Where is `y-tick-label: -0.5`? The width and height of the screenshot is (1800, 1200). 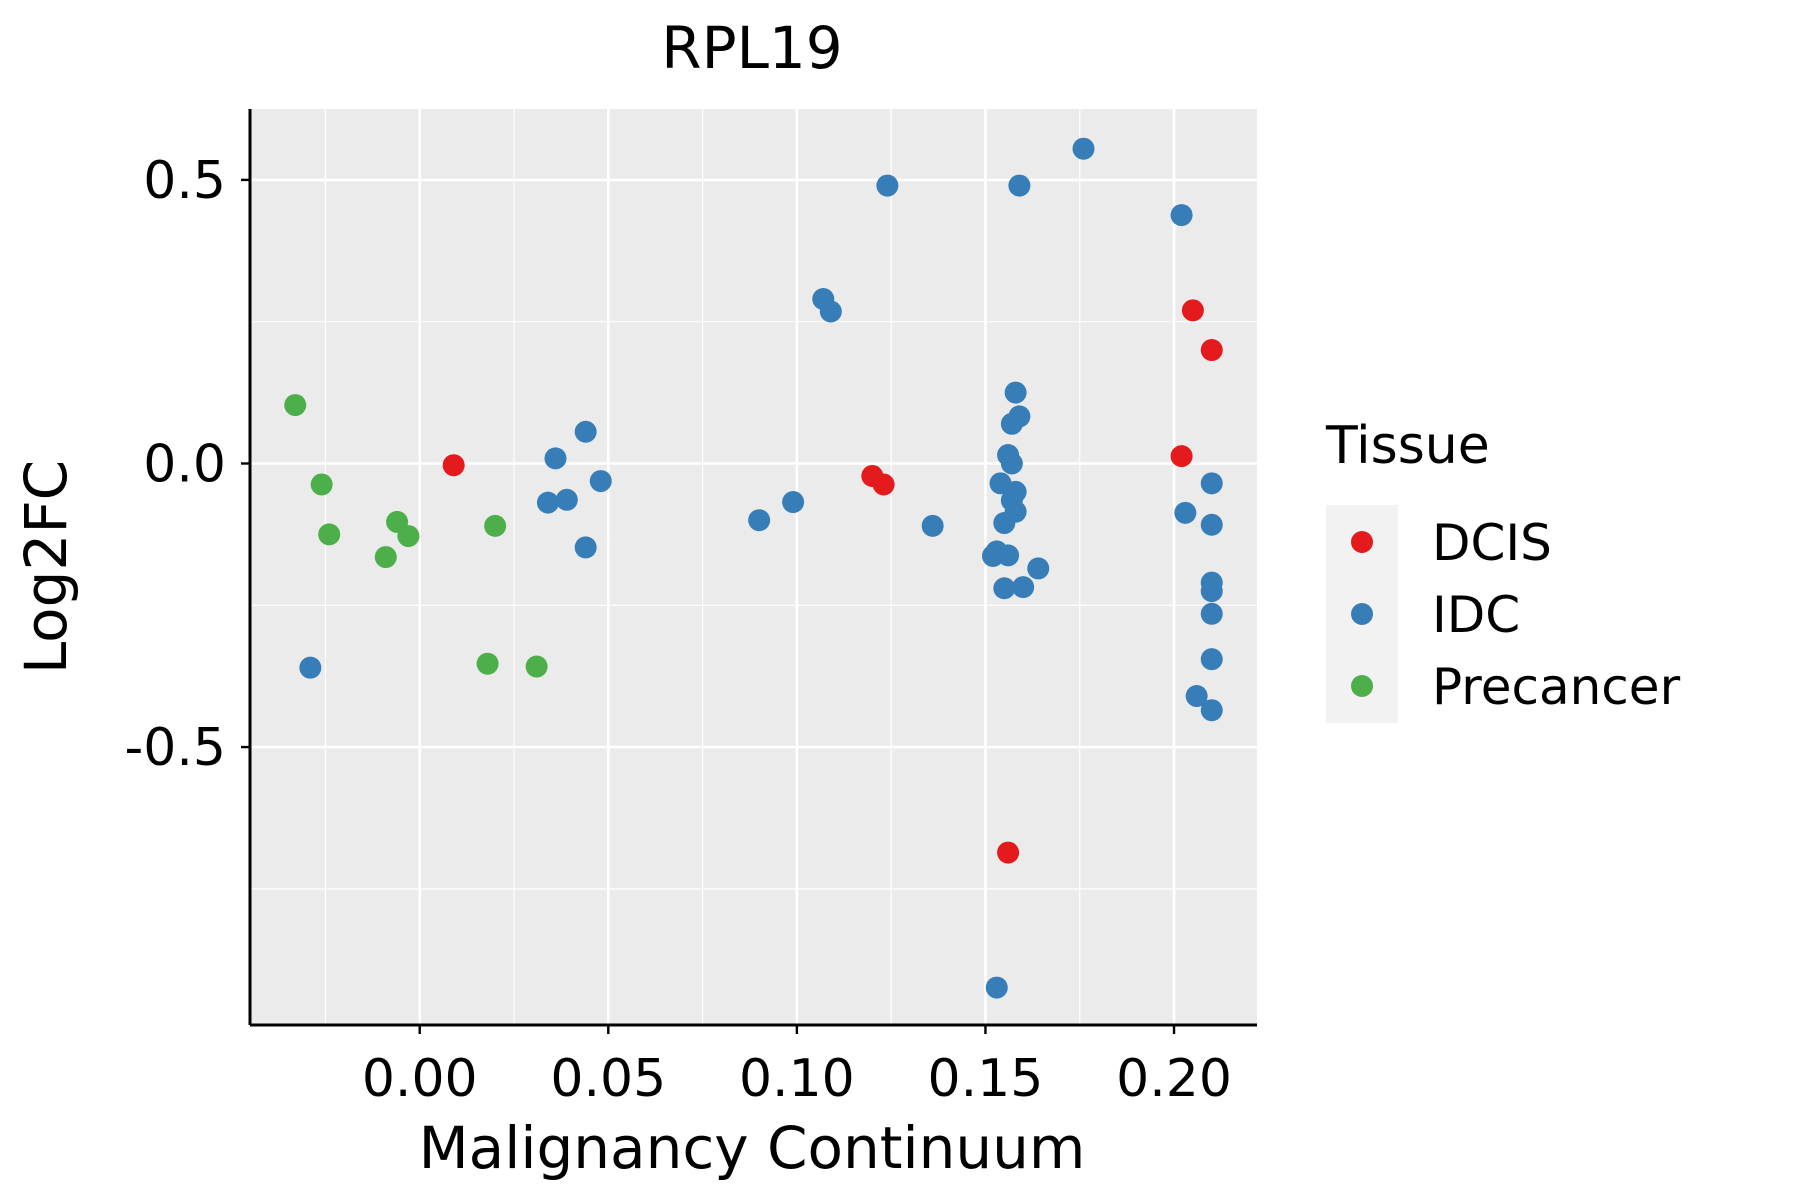
y-tick-label: -0.5 is located at coordinates (175, 748).